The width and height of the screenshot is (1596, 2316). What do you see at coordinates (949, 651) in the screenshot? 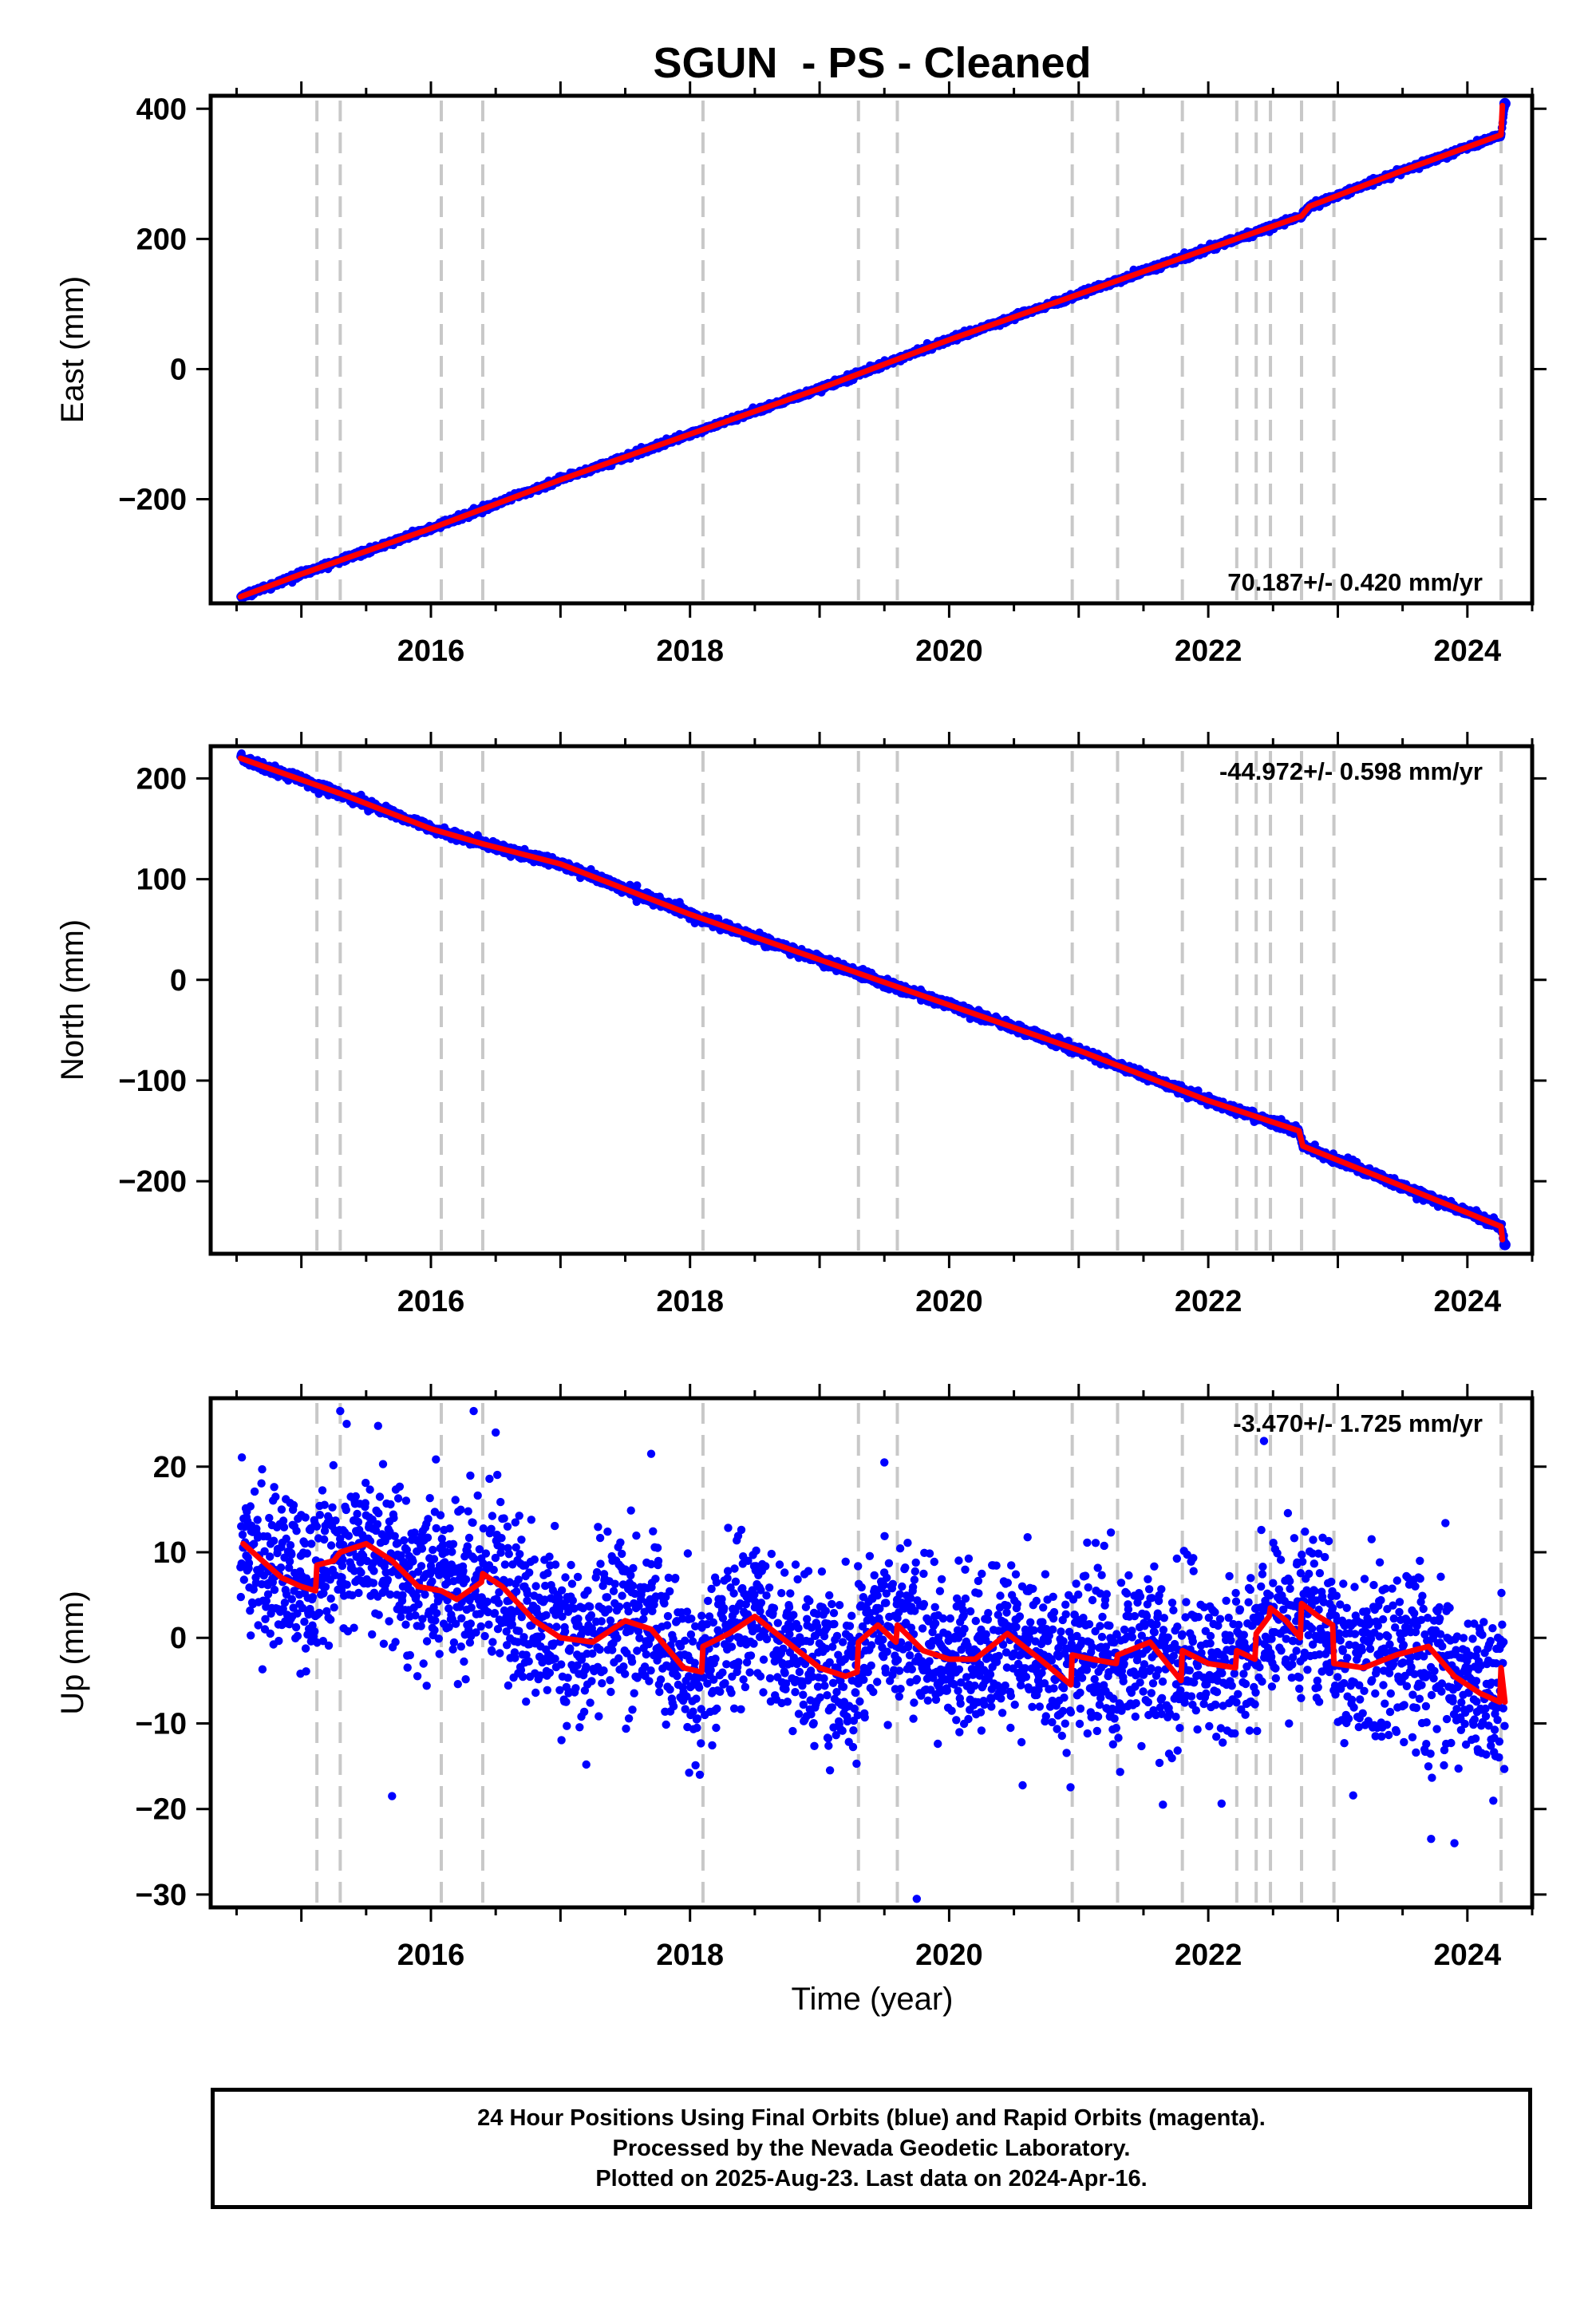
I see `x-tick-label: 2020` at bounding box center [949, 651].